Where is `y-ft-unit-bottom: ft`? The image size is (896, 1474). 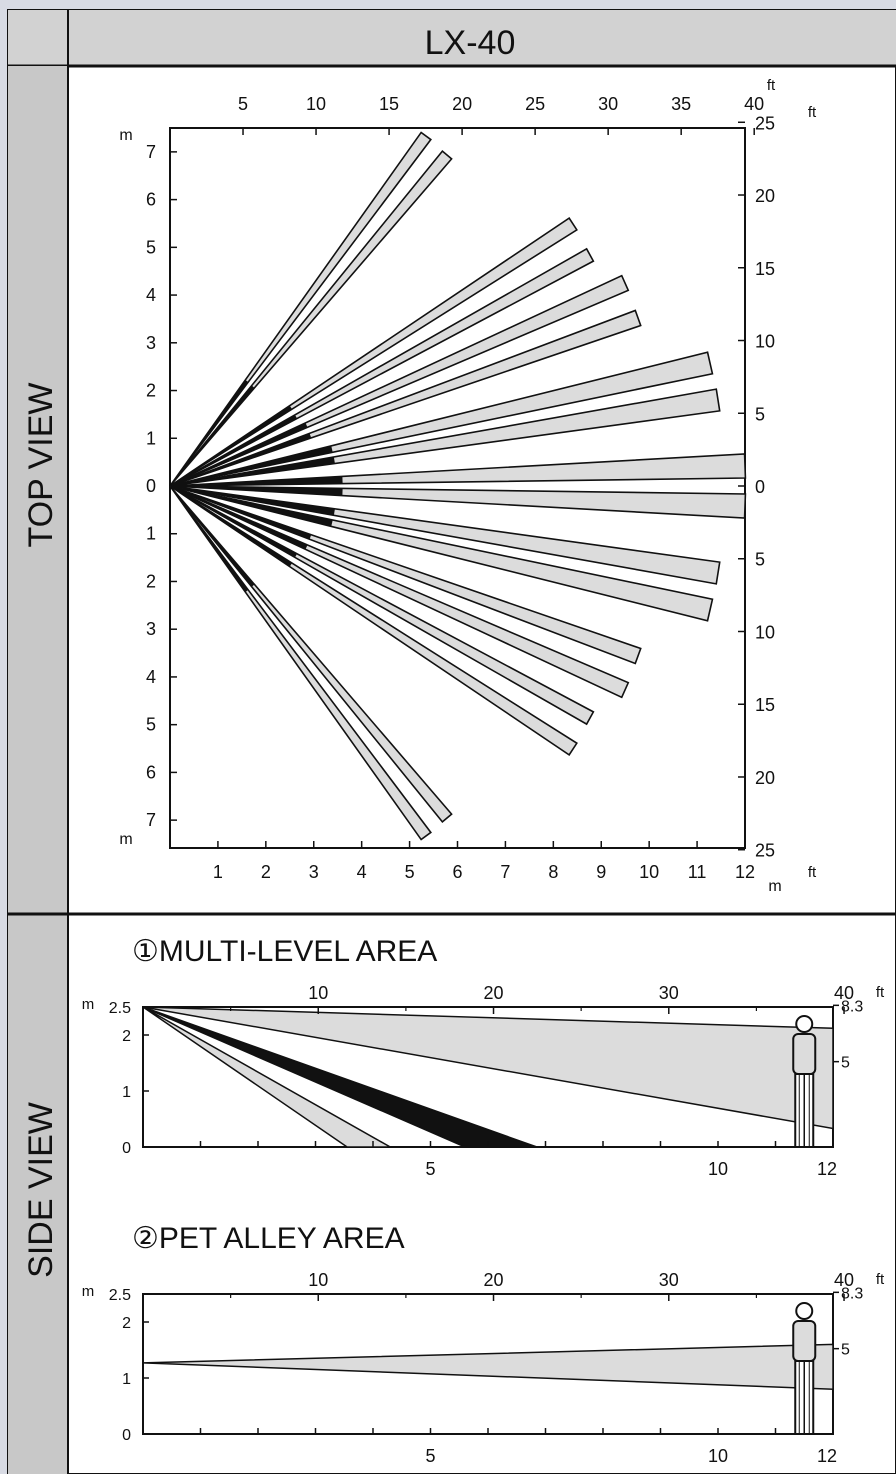
y-ft-unit-bottom: ft is located at coordinates (812, 872).